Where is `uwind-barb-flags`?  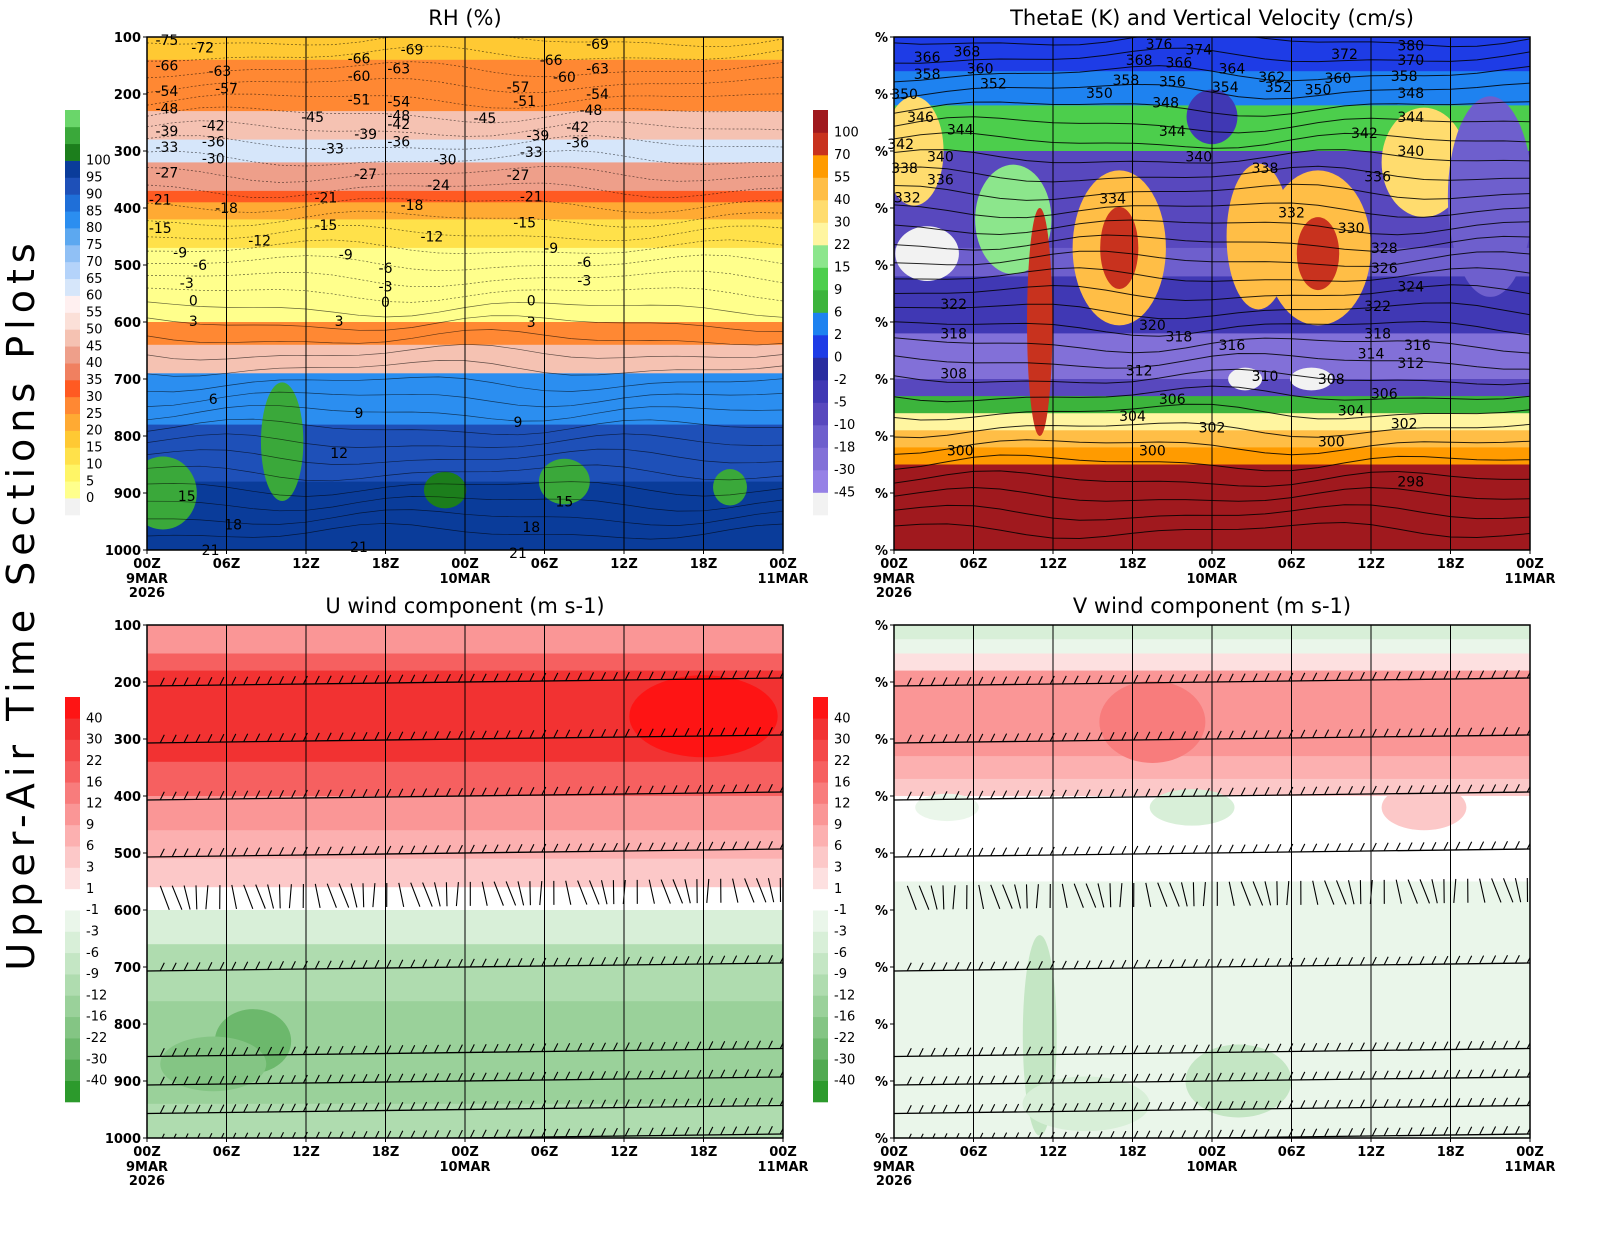 uwind-barb-flags is located at coordinates (471, 1105).